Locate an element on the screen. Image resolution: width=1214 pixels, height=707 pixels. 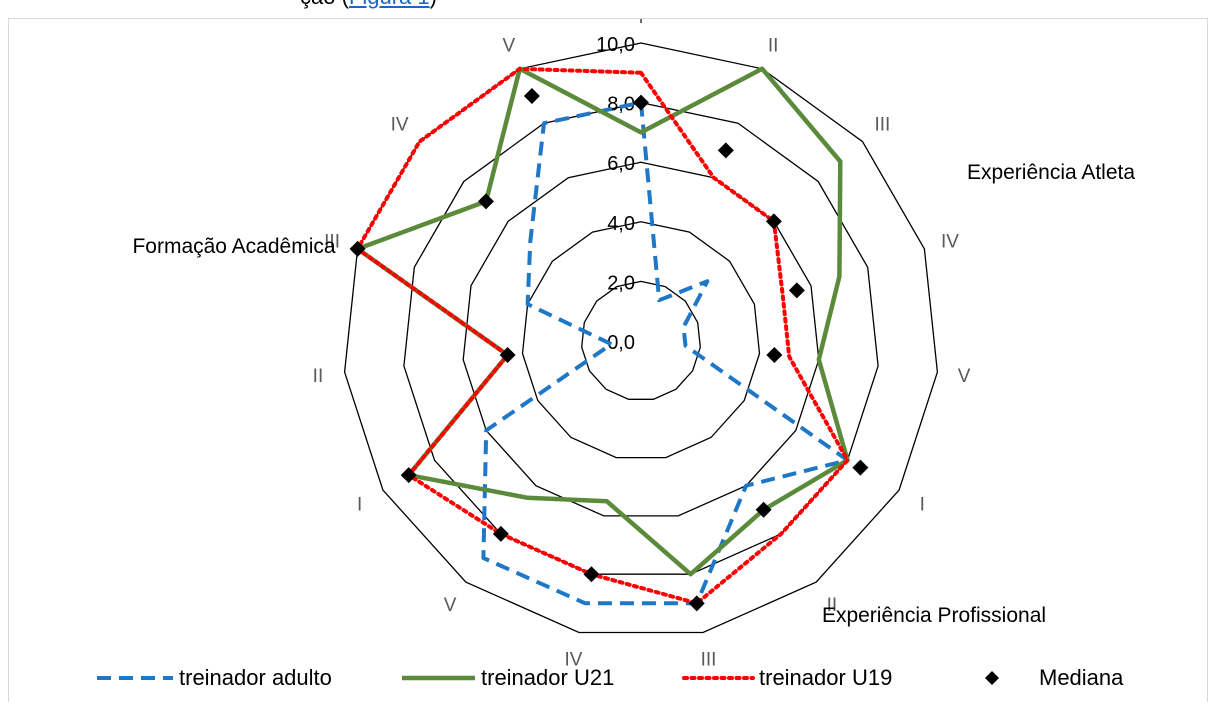
tick-label: 6,0 is located at coordinates (621, 164).